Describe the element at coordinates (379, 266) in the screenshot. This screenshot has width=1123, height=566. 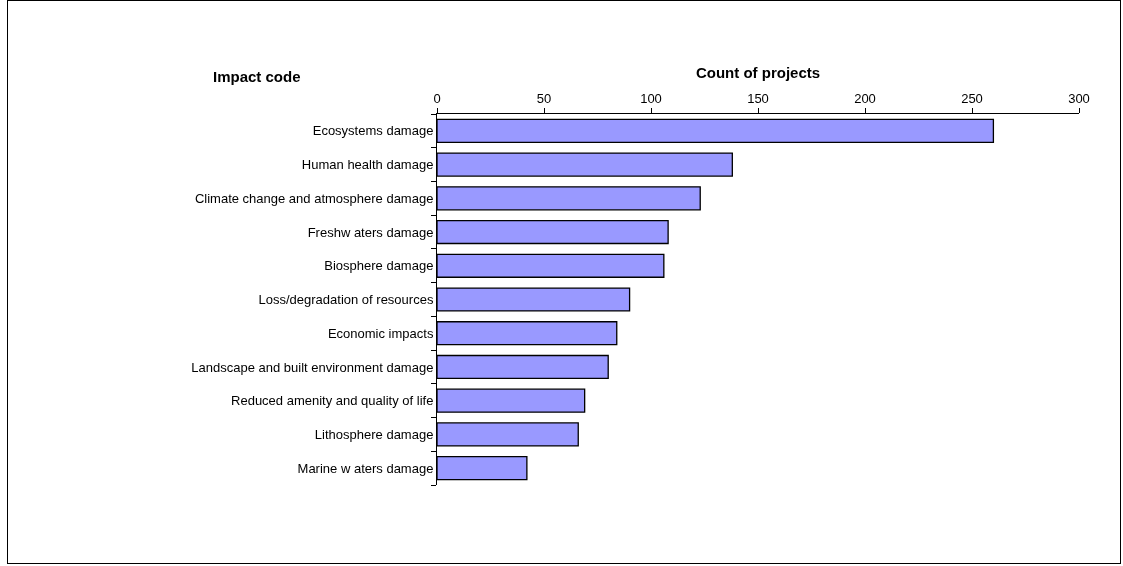
I see `y-tick-label: Biosphere damage` at that location.